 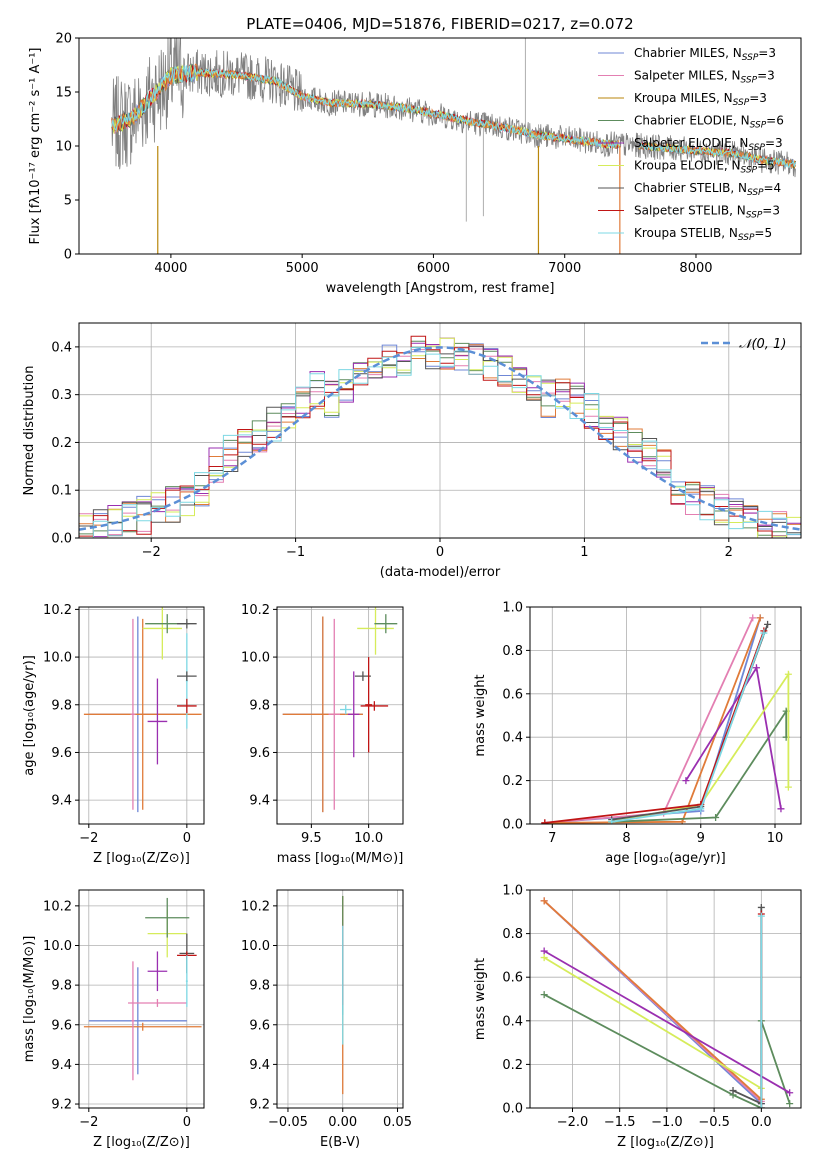 I want to click on y-tick-label: 0.0, so click(x=512, y=825).